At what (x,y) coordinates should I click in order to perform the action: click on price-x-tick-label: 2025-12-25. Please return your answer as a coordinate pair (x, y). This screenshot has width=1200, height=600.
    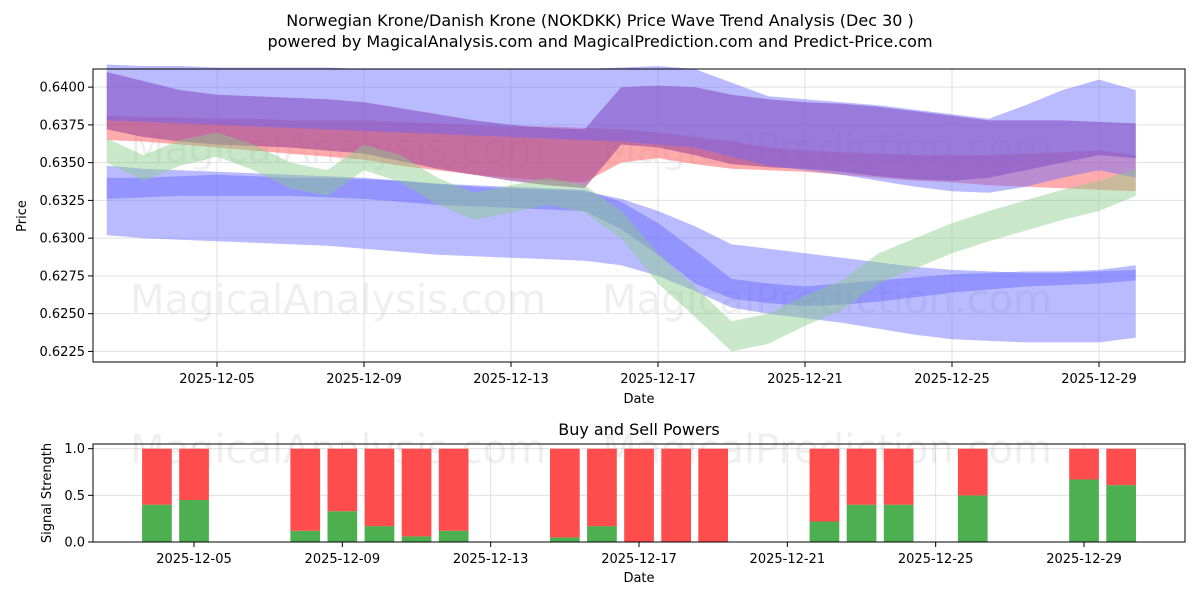
    Looking at the image, I should click on (952, 379).